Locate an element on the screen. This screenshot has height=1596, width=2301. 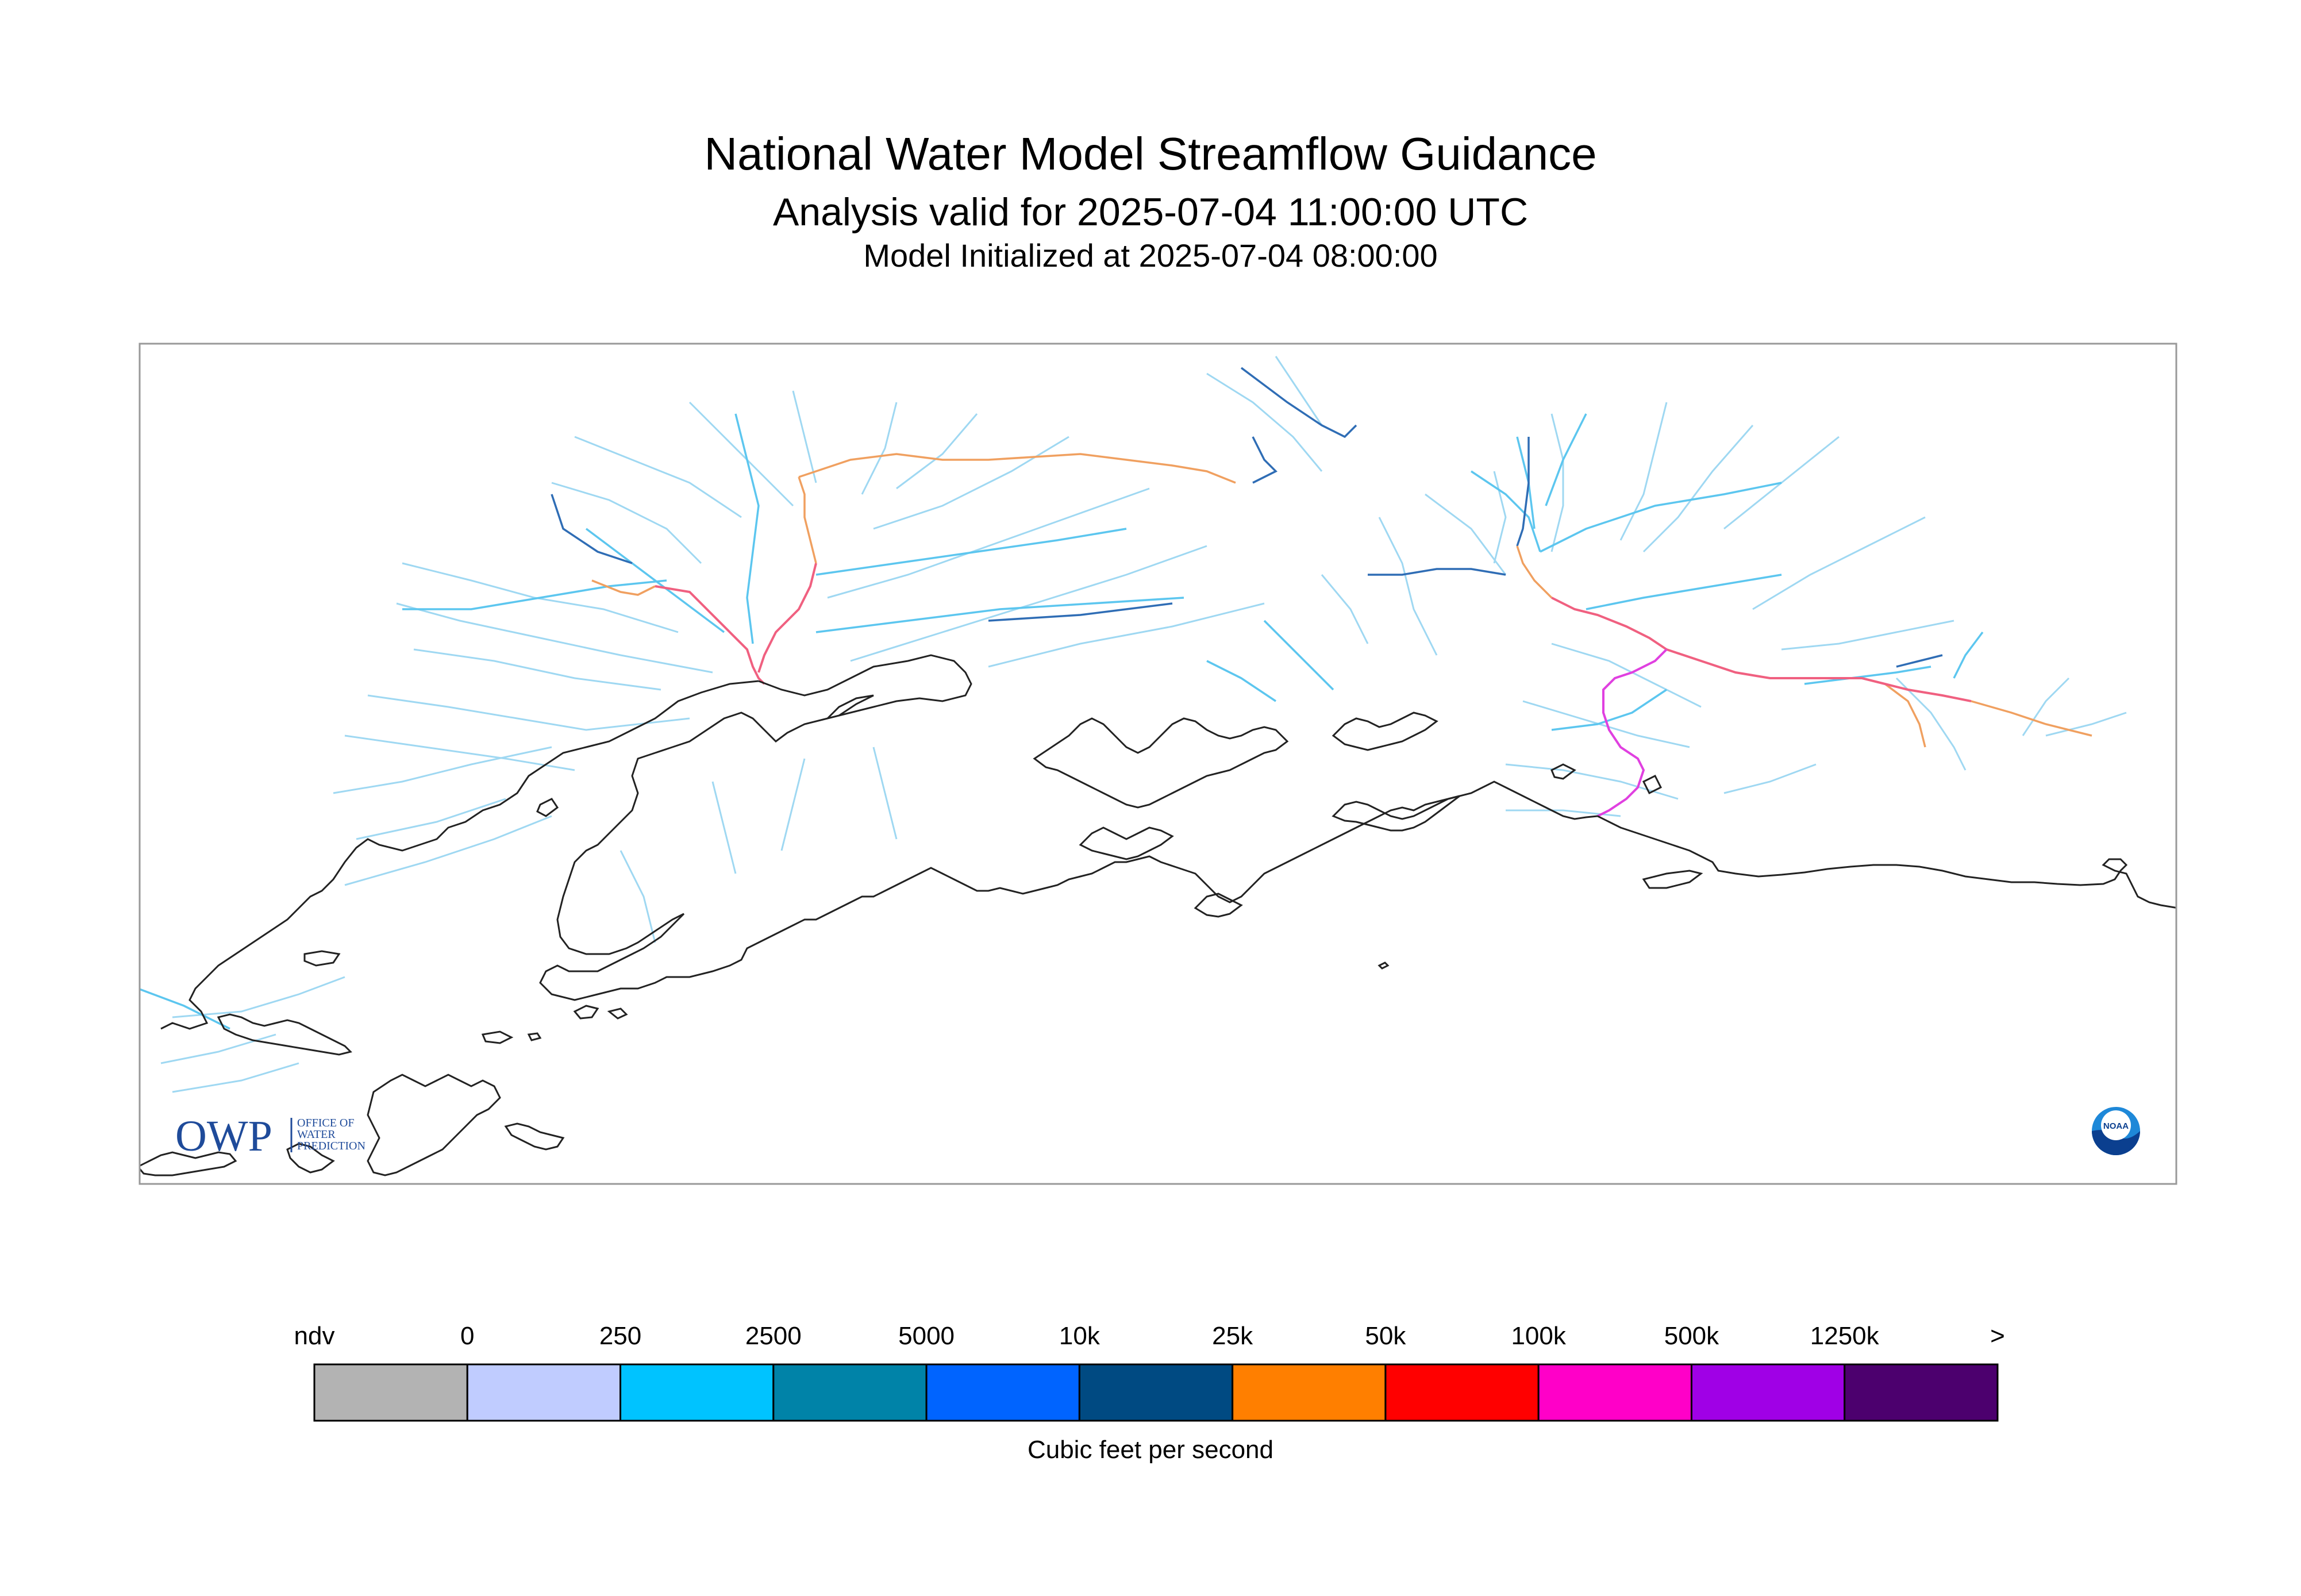
colorbar-tick-label: 5000 is located at coordinates (926, 1336).